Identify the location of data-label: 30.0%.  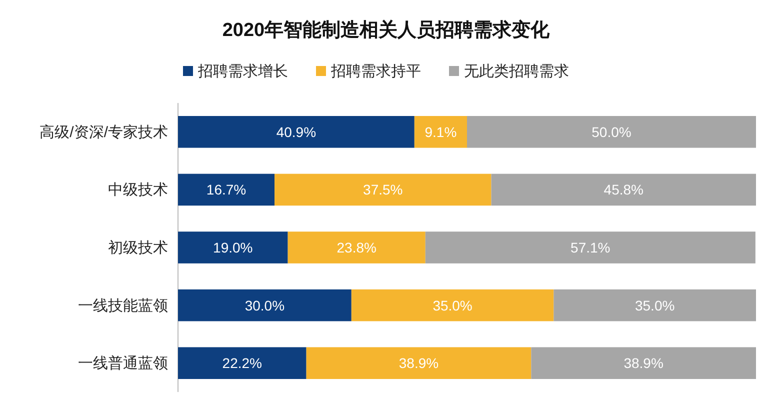
(264, 305).